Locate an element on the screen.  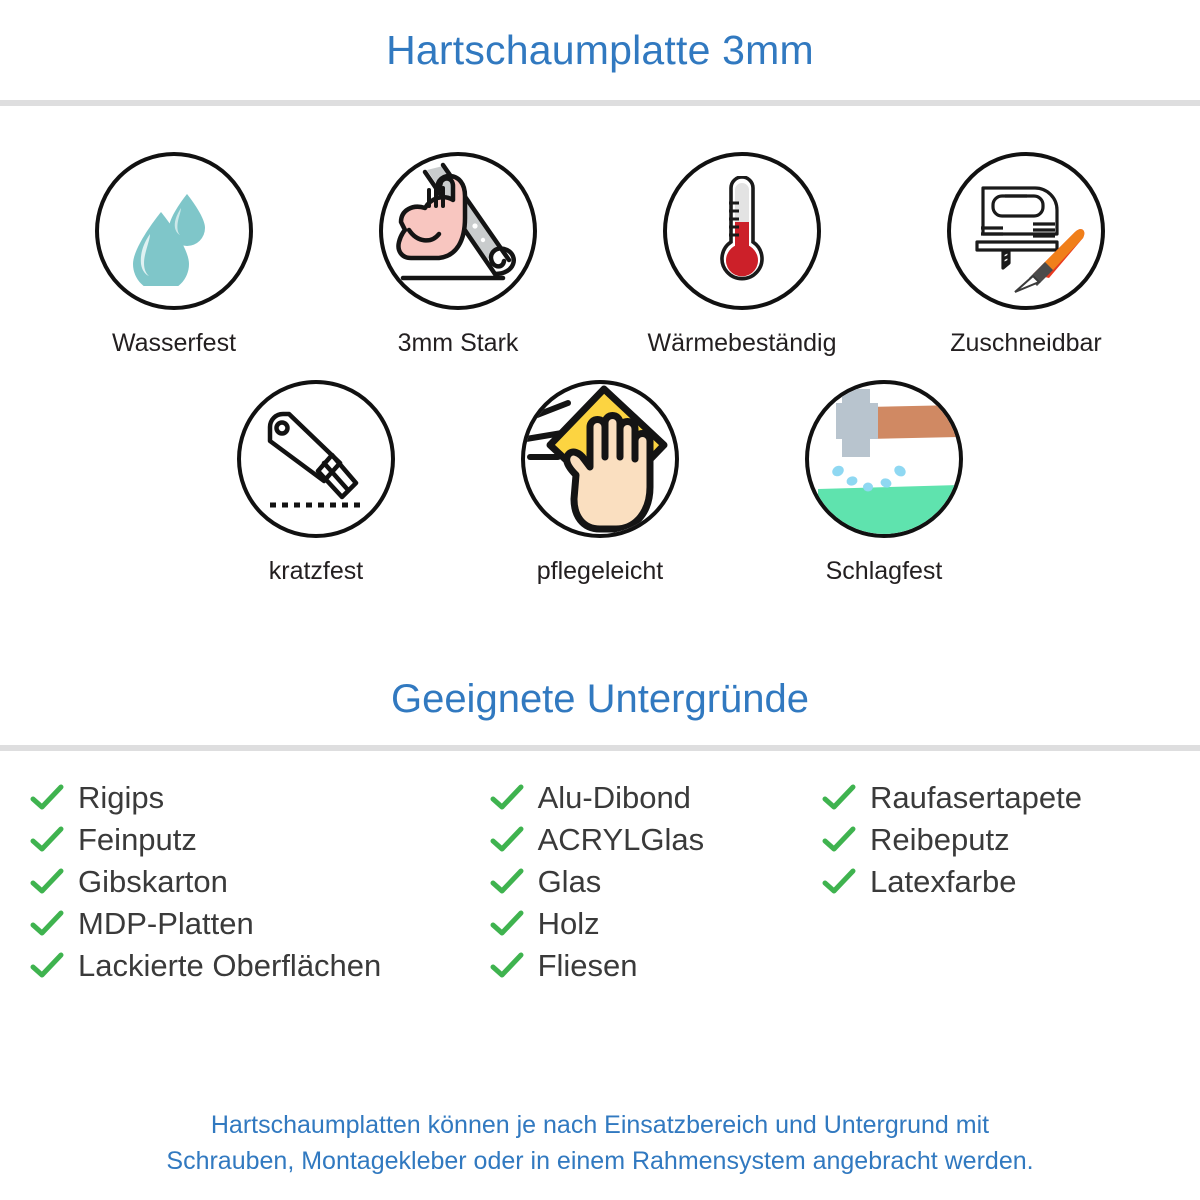
feature-label: Wärmebeständig is located at coordinates (742, 343).